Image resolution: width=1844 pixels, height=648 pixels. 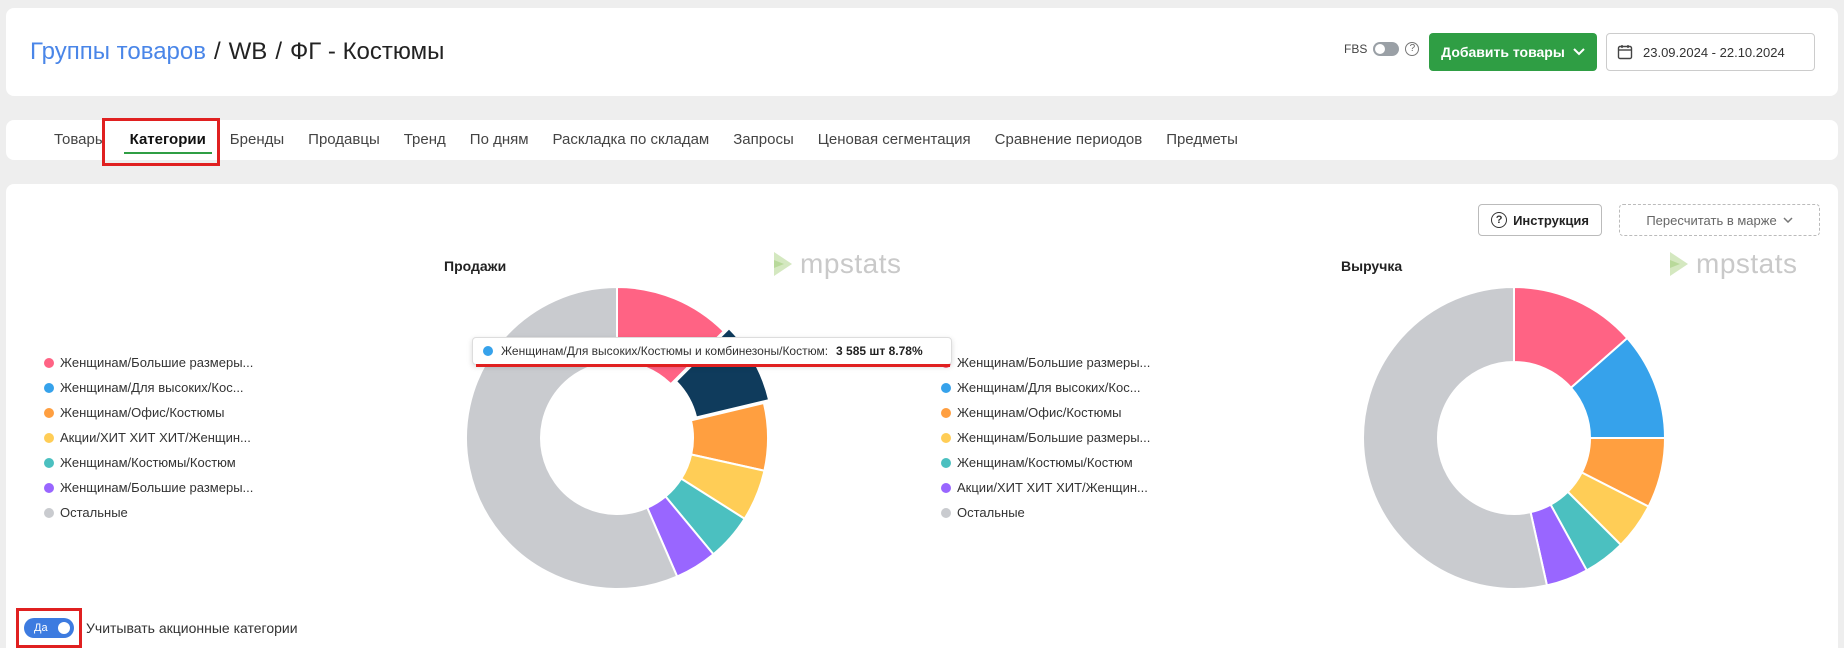 What do you see at coordinates (1503, 52) in the screenshot?
I see `add-products-label: Добавить товары` at bounding box center [1503, 52].